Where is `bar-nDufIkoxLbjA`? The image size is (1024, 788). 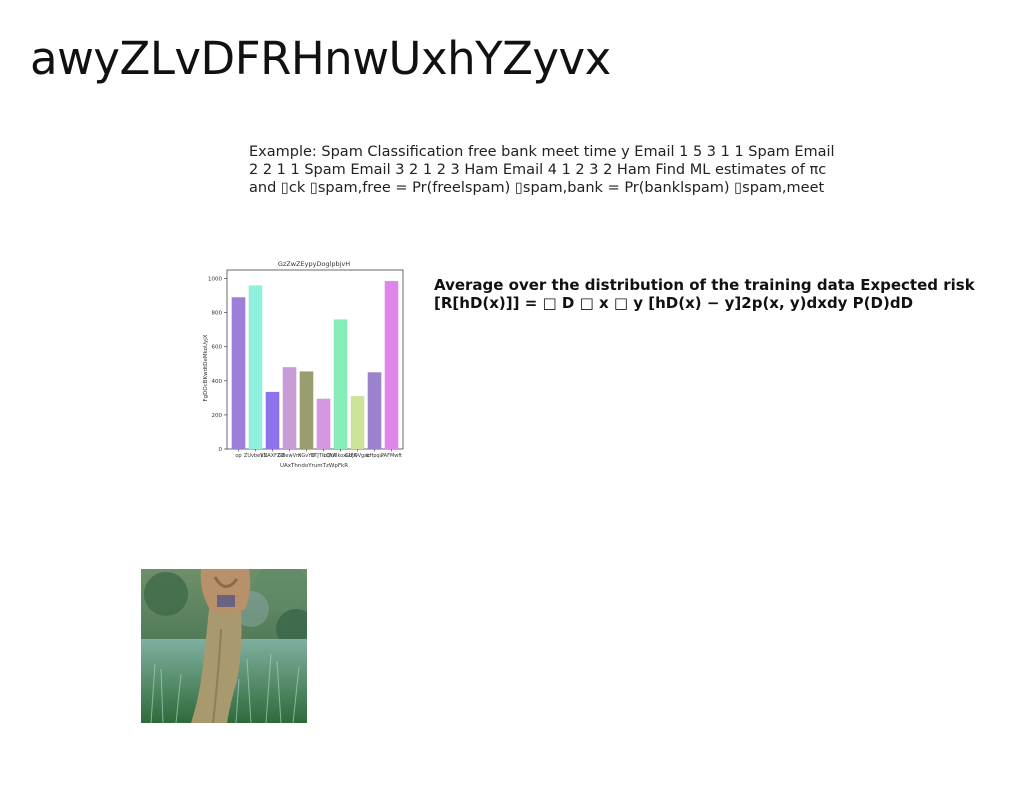 bar-nDufIkoxLbjA is located at coordinates (340, 384).